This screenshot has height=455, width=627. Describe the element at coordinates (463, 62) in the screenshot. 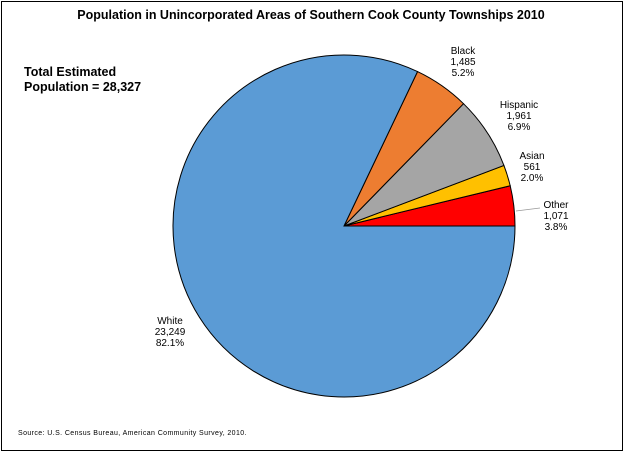

I see `data-label-black: Black 1,485 5.2%` at that location.